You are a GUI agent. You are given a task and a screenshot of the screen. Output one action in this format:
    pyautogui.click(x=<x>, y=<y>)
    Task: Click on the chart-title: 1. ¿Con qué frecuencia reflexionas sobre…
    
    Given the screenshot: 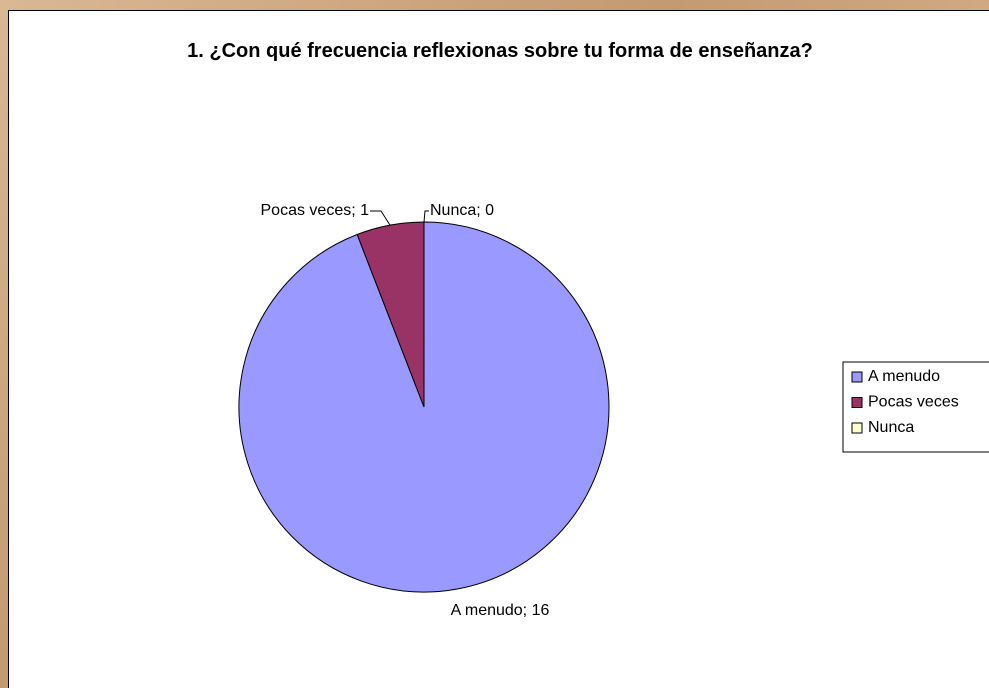 What is the action you would take?
    pyautogui.click(x=500, y=51)
    